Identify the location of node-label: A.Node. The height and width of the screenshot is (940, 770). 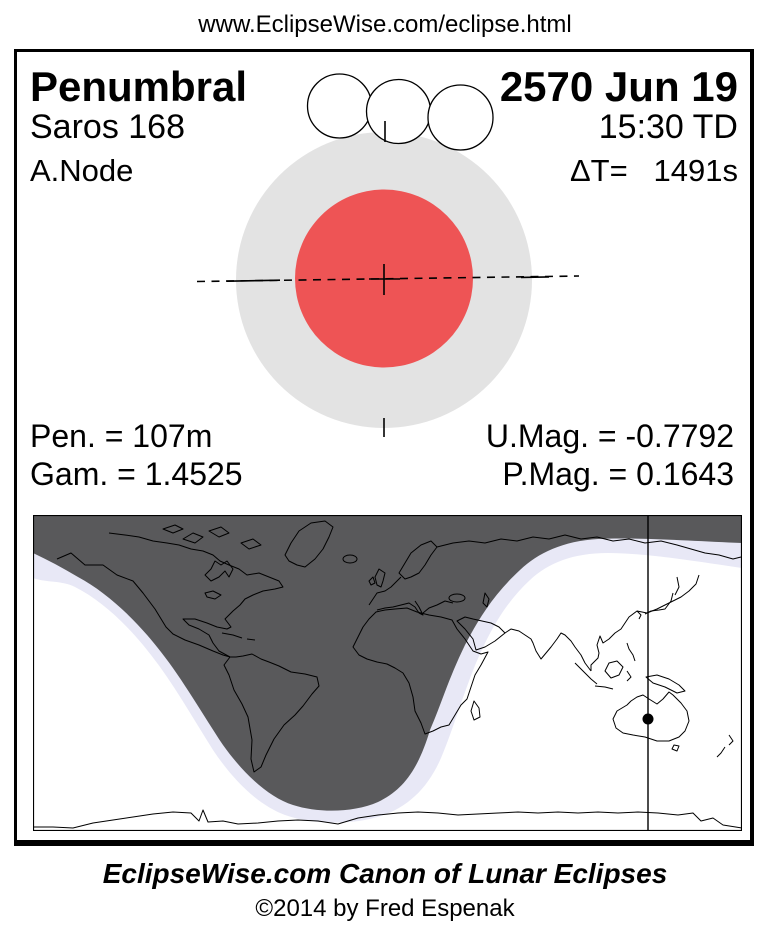
(82, 170).